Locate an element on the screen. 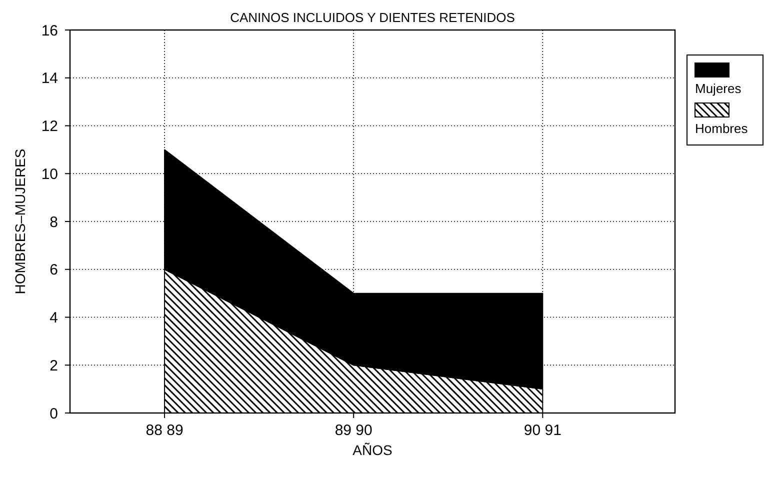  chart-title: CANINOS INCLUIDOS Y DIENTES RETENIDOS is located at coordinates (373, 17).